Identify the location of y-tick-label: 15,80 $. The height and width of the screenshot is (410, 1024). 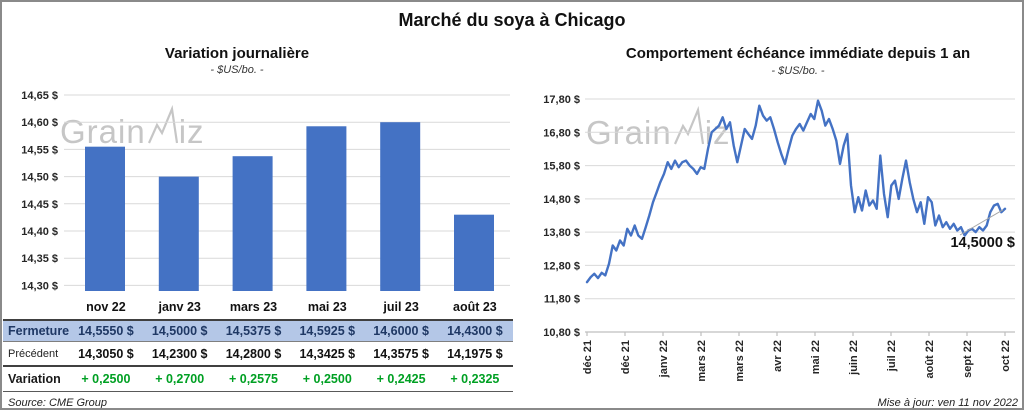
(561, 167).